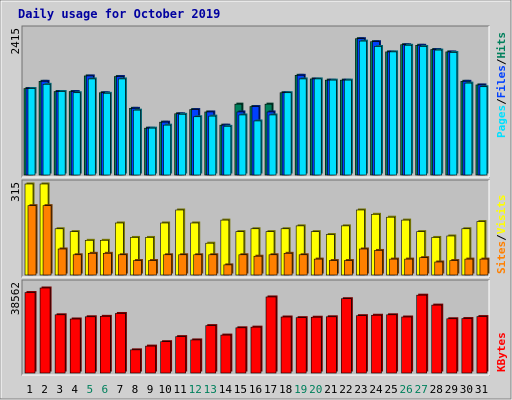  What do you see at coordinates (120, 389) in the screenshot?
I see `day-label: 7` at bounding box center [120, 389].